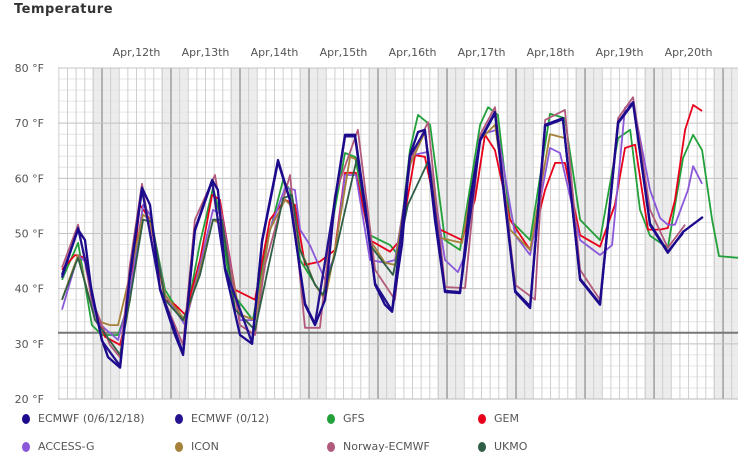 The image size is (740, 460). Describe the element at coordinates (413, 52) in the screenshot. I see `day-label: Apr,16th` at that location.